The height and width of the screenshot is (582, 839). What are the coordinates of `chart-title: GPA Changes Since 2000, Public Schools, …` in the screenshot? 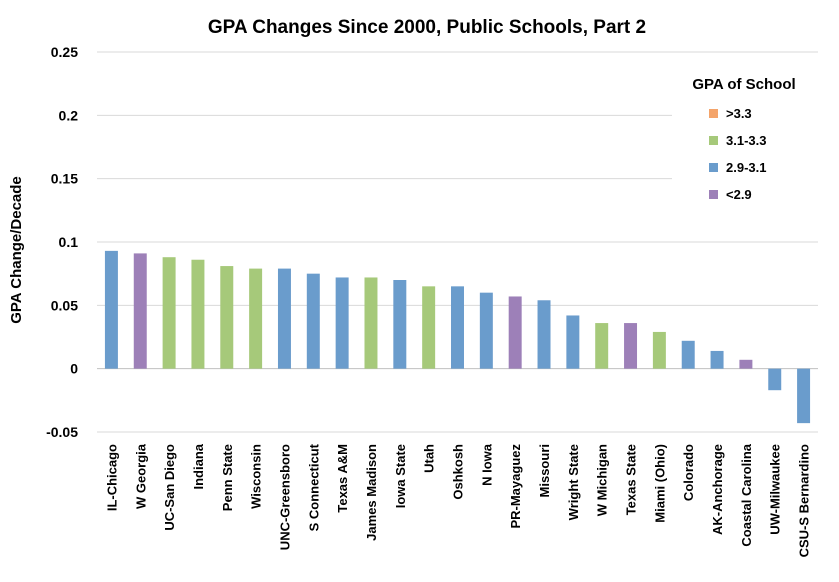 It's located at (427, 27).